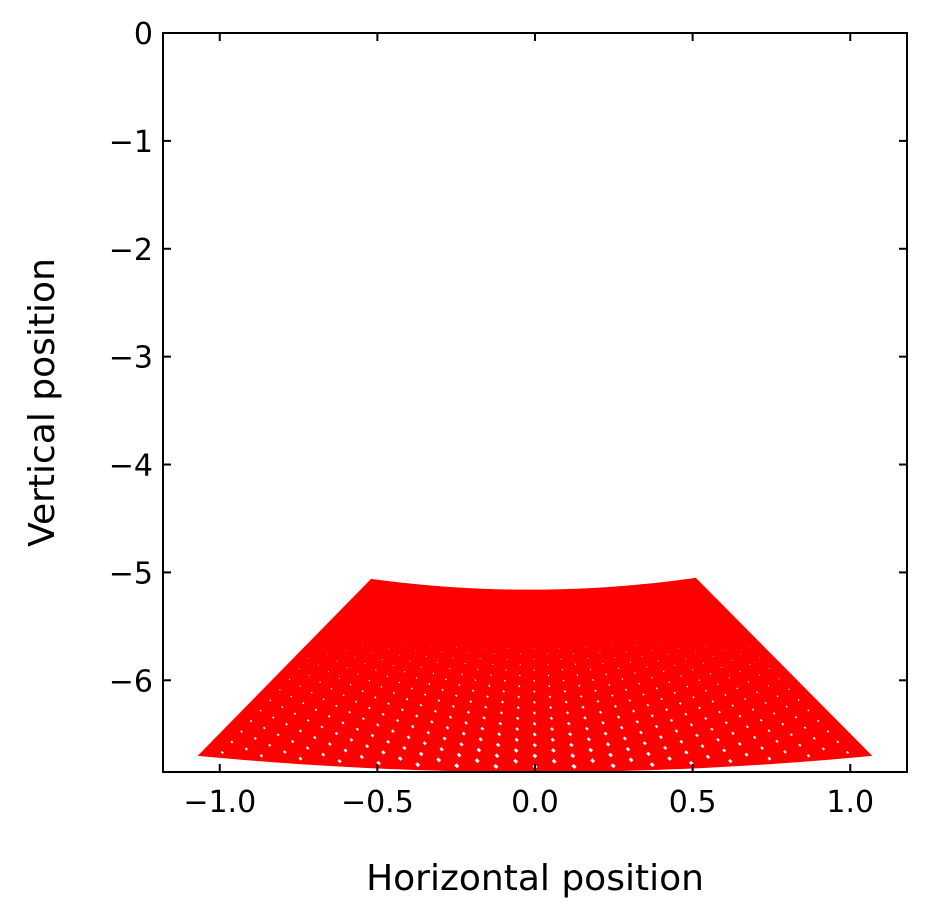  Describe the element at coordinates (131, 358) in the screenshot. I see `y-tick-label: −3` at that location.